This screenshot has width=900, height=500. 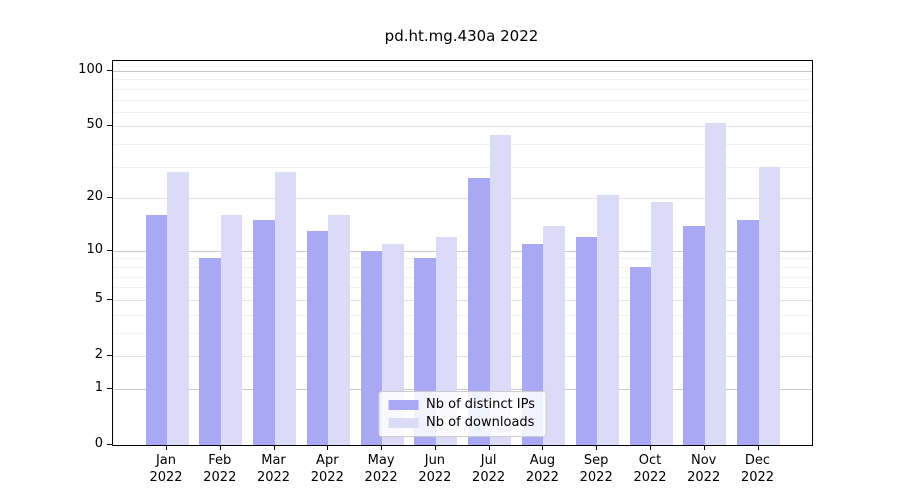 I want to click on legend-item-distinct-ips: Nb of distinct IPs, so click(x=461, y=404).